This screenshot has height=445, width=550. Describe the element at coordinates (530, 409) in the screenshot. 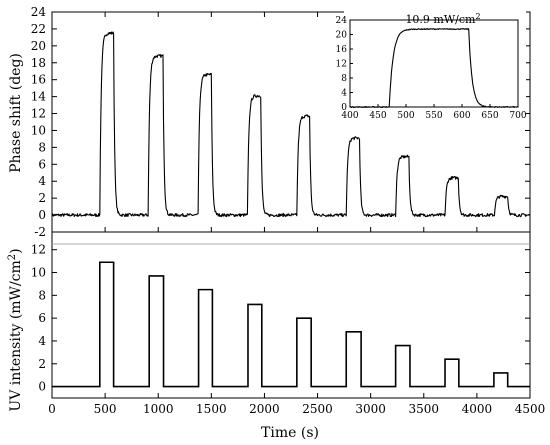

I see `bottom-x-tick-label: 4500` at that location.